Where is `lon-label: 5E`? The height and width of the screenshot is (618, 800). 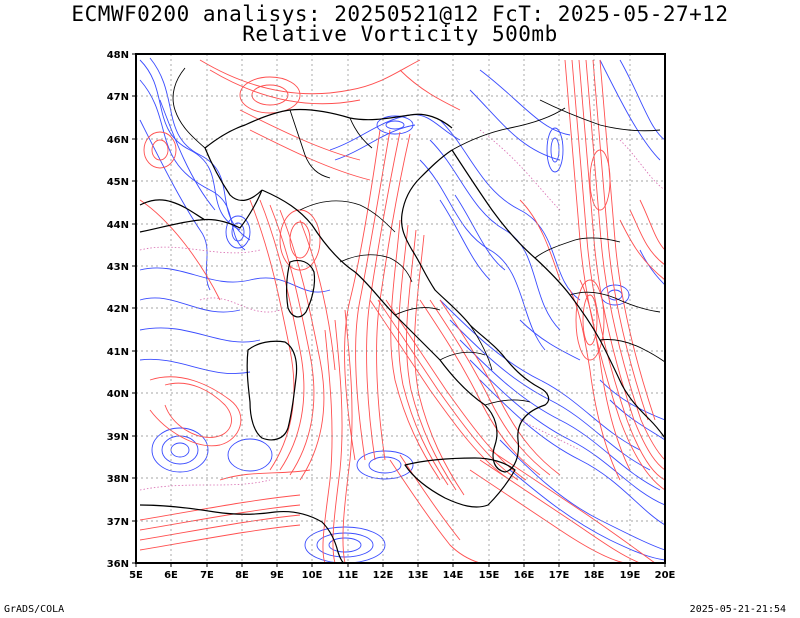
lon-label: 5E is located at coordinates (136, 575).